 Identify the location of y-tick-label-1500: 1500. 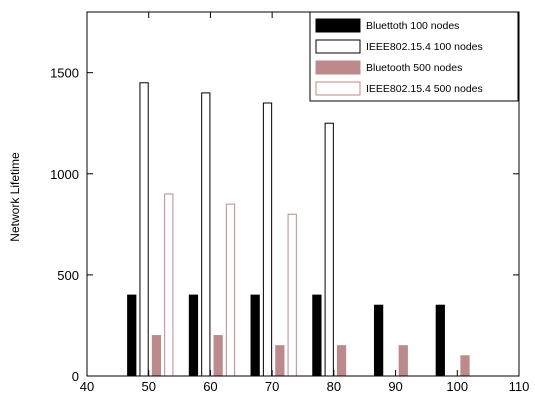
(64, 73).